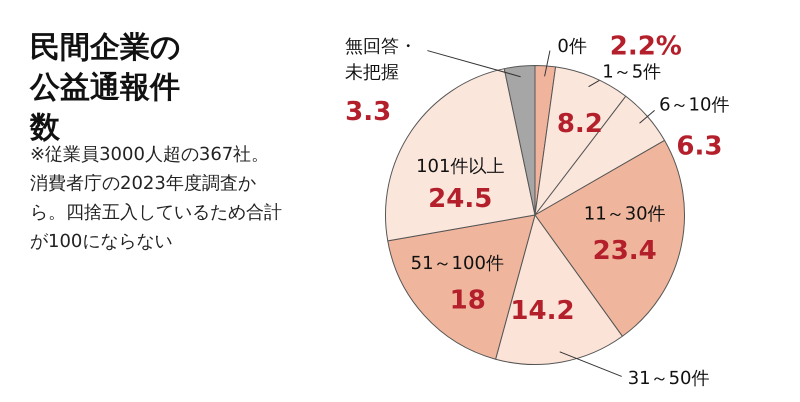 The height and width of the screenshot is (402, 800). Describe the element at coordinates (106, 87) in the screenshot. I see `text: 民間企業の公益通報件数` at that location.